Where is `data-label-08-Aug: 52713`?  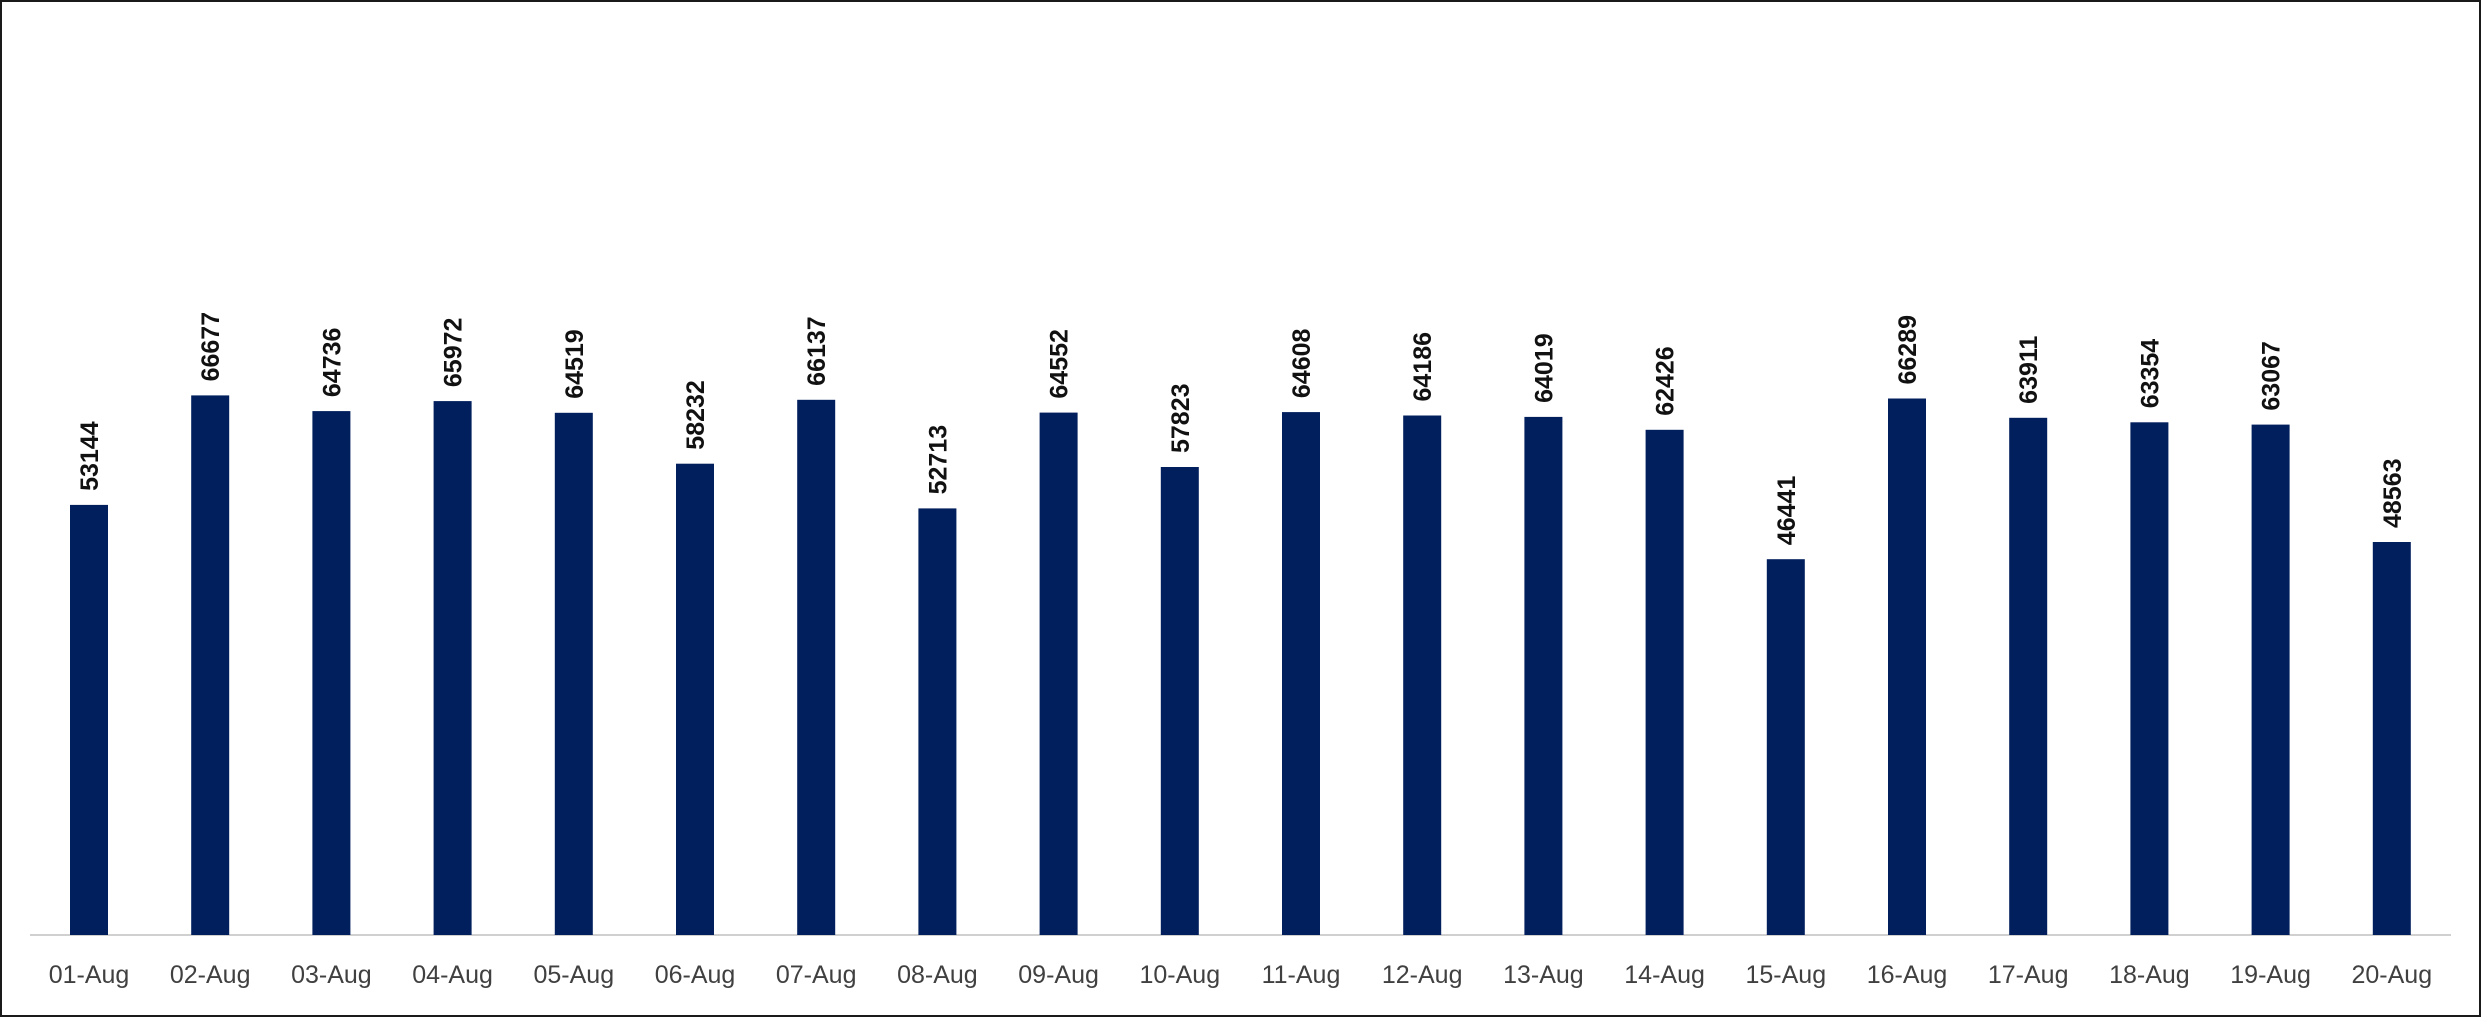
data-label-08-Aug: 52713 is located at coordinates (938, 460).